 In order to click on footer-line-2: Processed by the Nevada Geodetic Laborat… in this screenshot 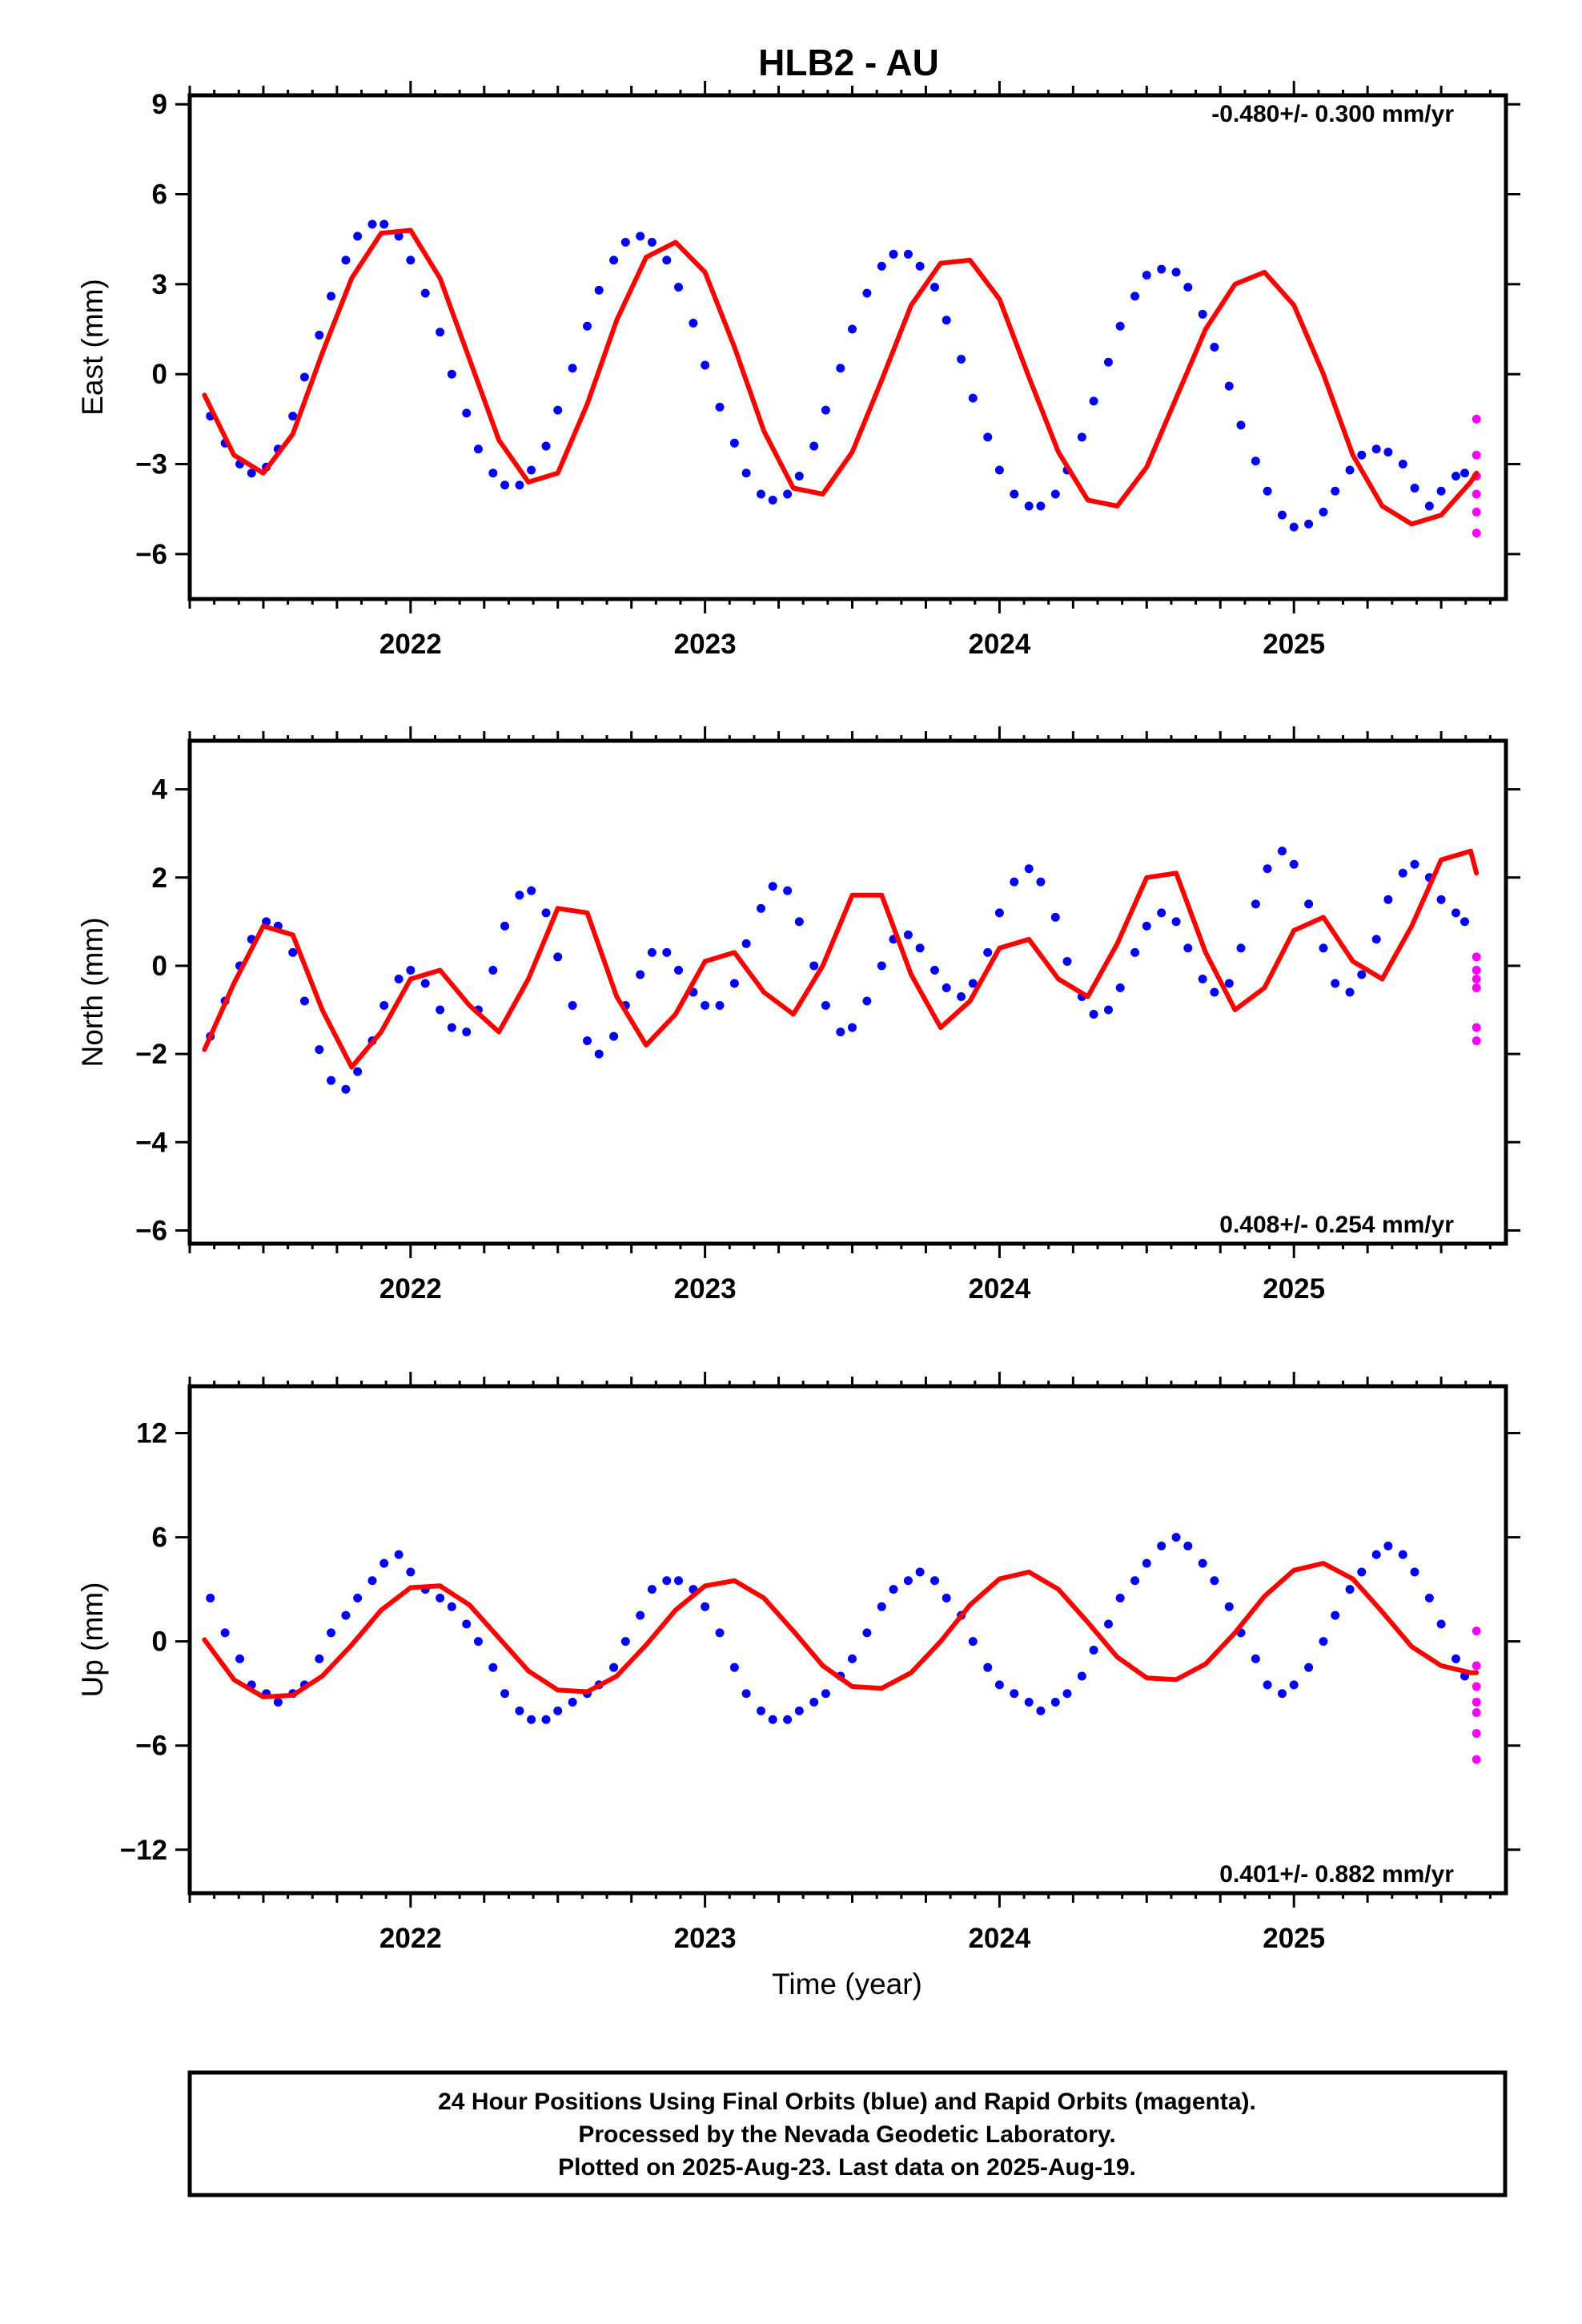, I will do `click(847, 2134)`.